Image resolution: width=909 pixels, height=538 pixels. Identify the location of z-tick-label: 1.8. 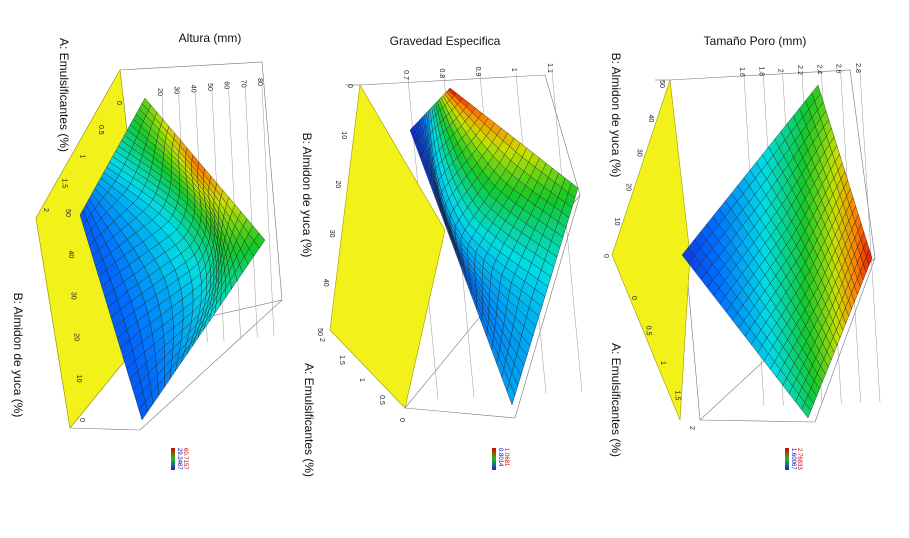
(760, 71).